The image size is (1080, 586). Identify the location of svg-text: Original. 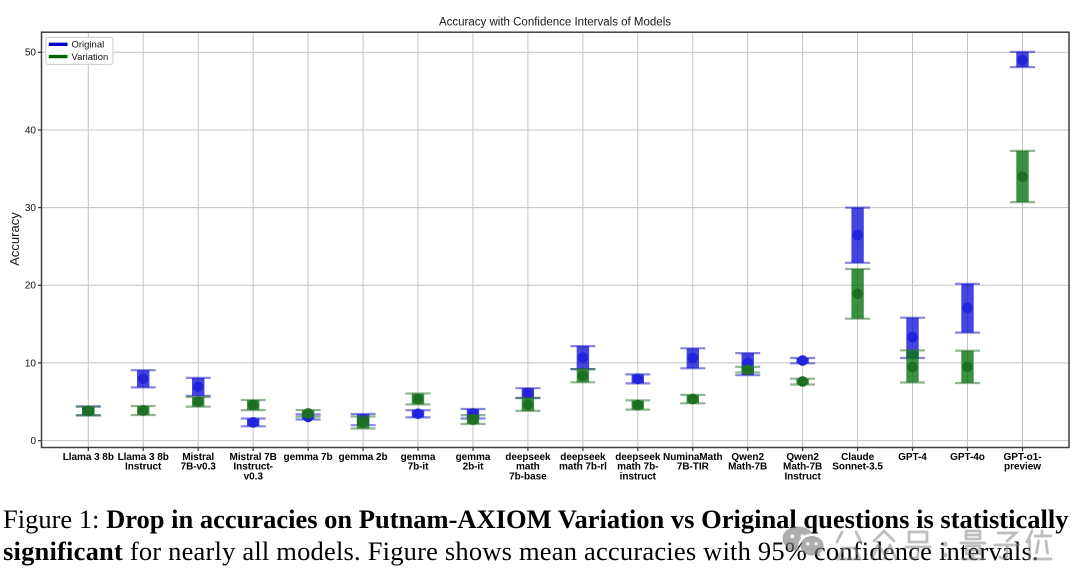
(88, 45).